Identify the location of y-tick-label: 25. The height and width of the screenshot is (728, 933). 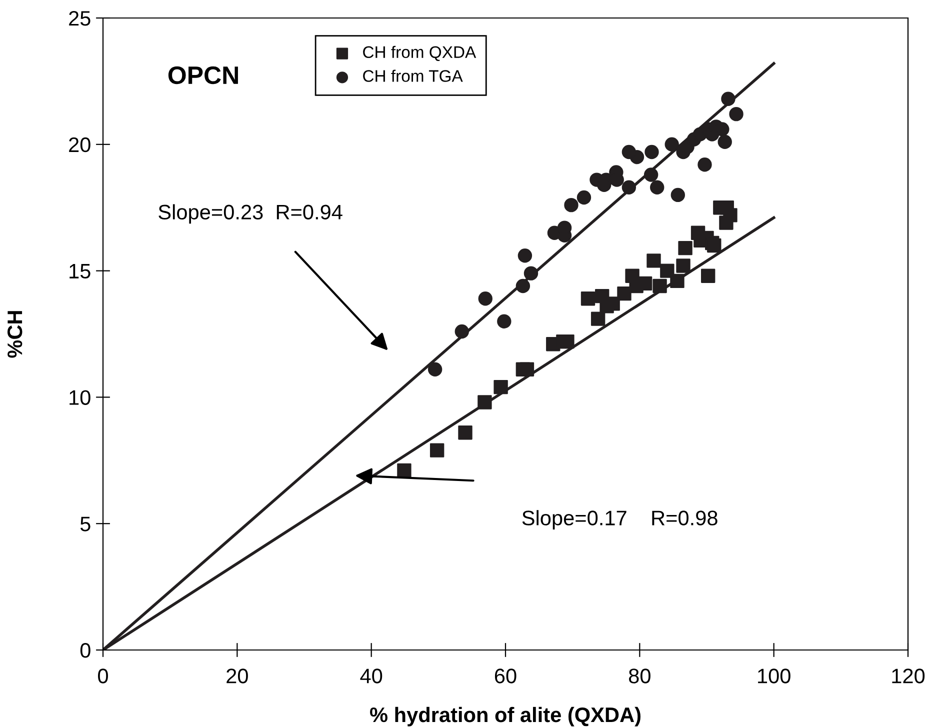
(79, 18).